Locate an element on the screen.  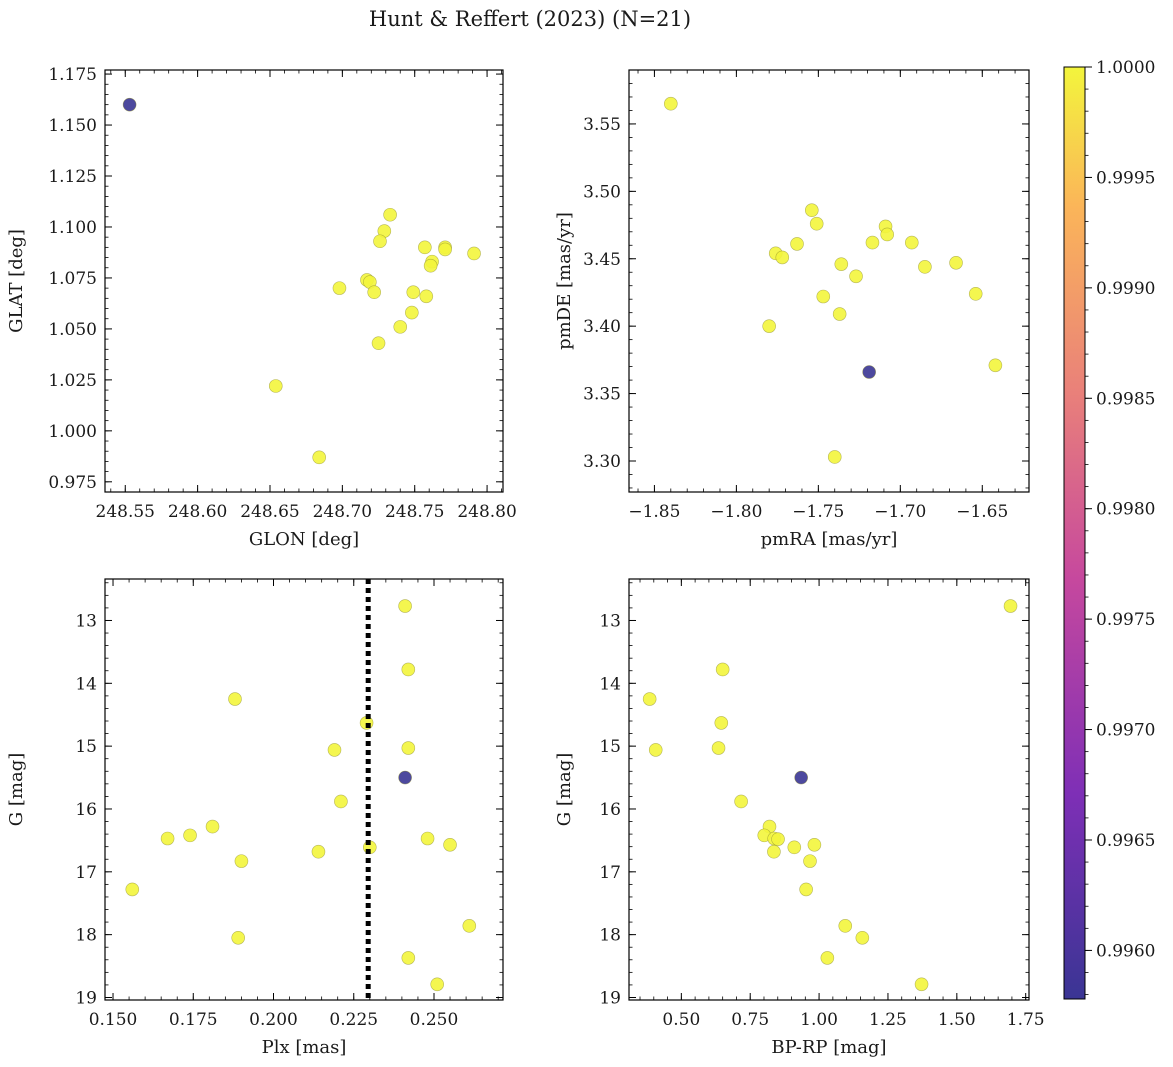
colorbar-tick-label: 0.9980 is located at coordinates (1125, 510).